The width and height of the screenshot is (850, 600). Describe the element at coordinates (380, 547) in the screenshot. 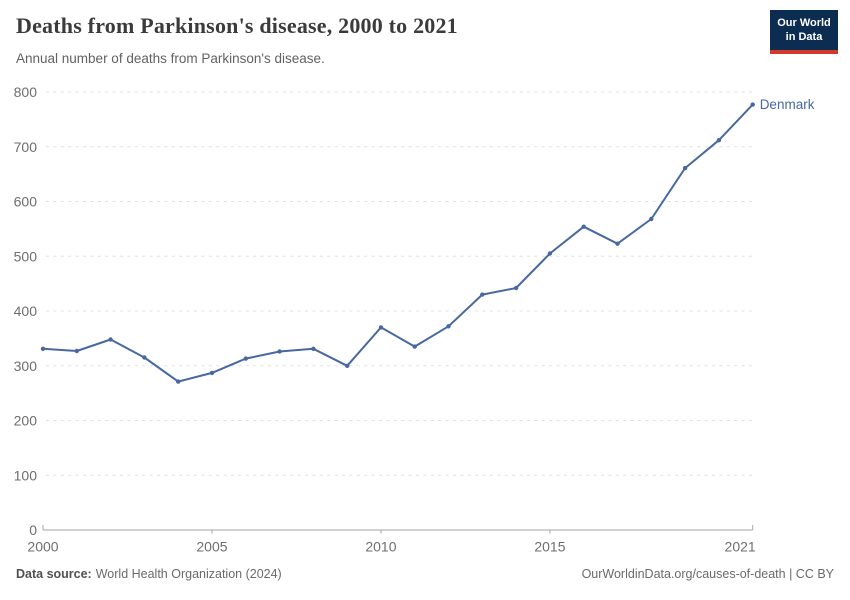

I see `x-tick-label-2010: 2010` at that location.